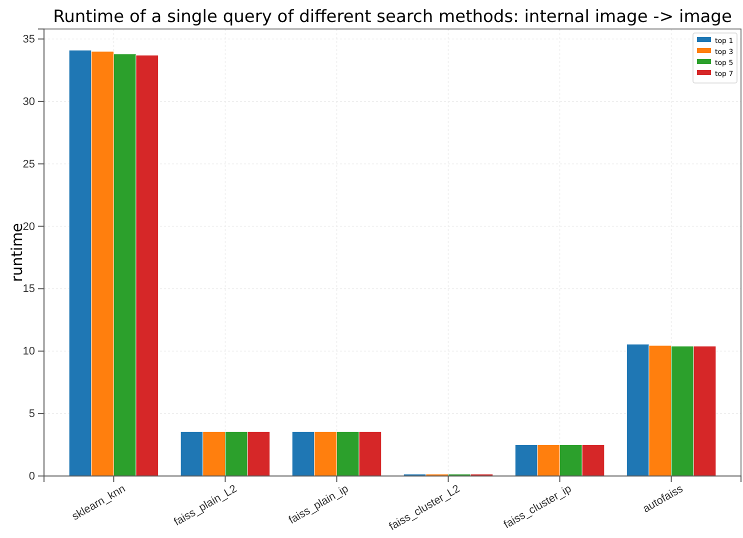 Image resolution: width=743 pixels, height=538 pixels. I want to click on y-tick-label: 30, so click(28, 102).